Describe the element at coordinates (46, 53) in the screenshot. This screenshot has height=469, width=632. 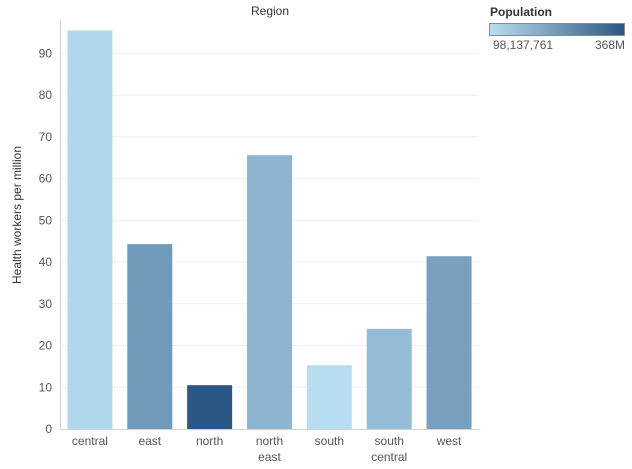
I see `y-tick-label: 90` at that location.